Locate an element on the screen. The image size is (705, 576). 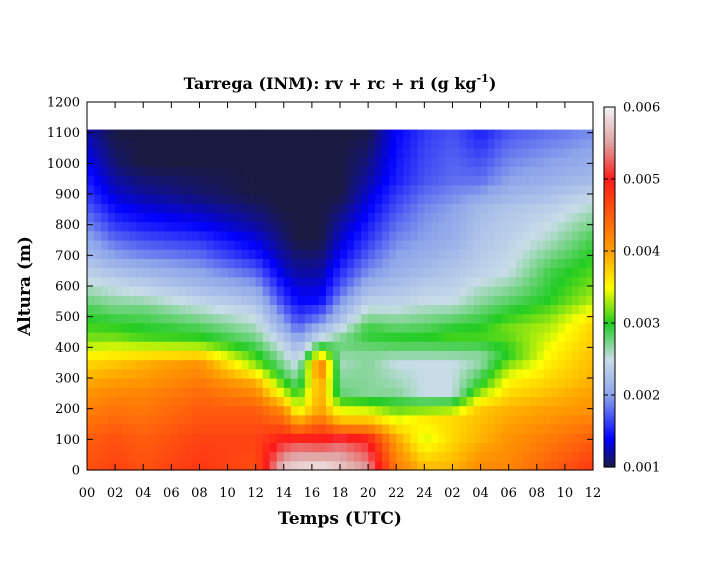
y-tick-label: 0 is located at coordinates (76, 471).